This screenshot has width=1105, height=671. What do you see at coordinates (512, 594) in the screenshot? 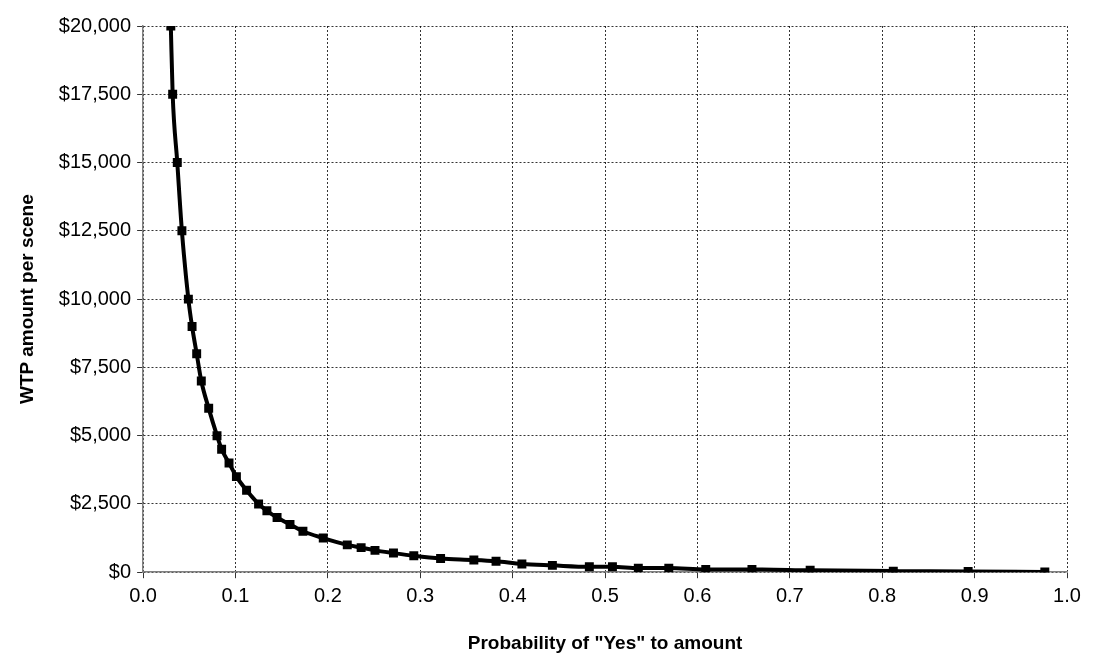
I see `x-tick-label: 0.4` at bounding box center [512, 594].